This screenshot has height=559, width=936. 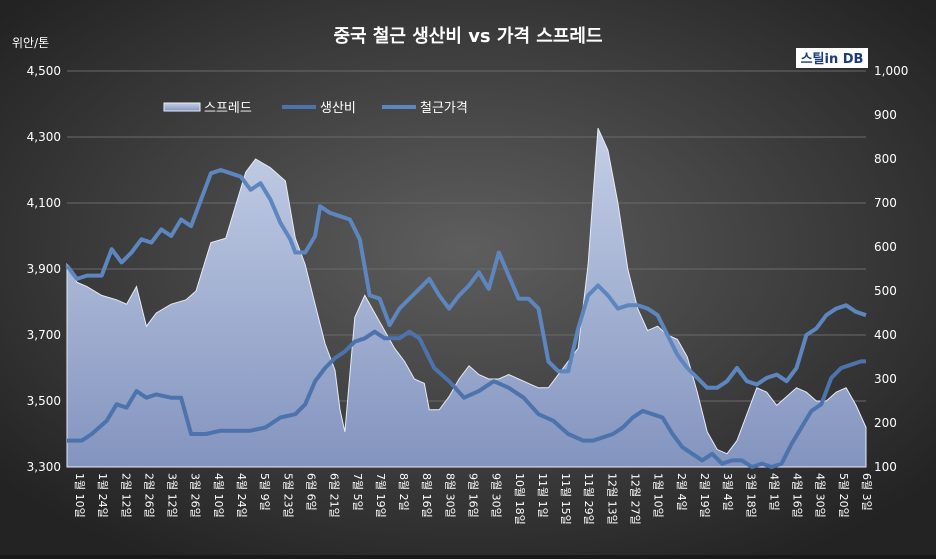 What do you see at coordinates (103, 495) in the screenshot?
I see `x-tick-label: 1월 24일` at bounding box center [103, 495].